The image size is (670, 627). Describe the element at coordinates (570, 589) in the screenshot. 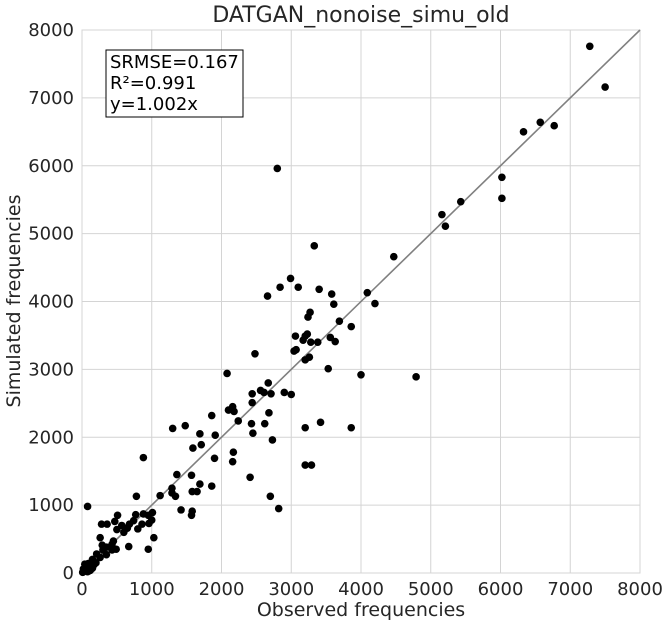

I see `x-tick-label: 7000` at that location.